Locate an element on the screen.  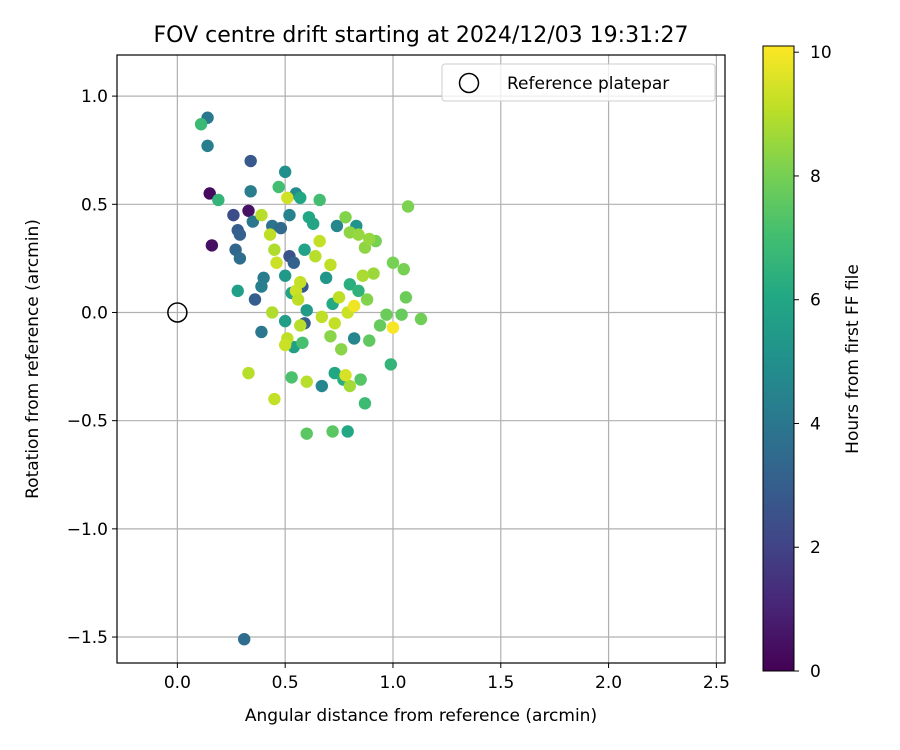
x-tick-label: 0.0 is located at coordinates (177, 683).